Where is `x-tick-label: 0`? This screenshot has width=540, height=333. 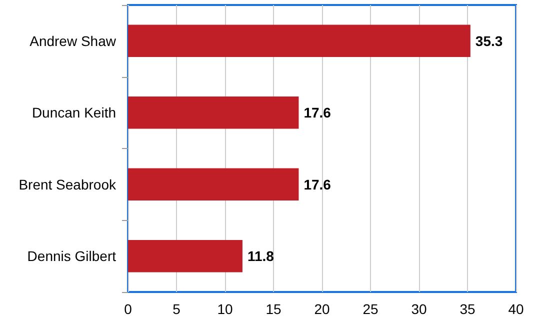
x-tick-label: 0 is located at coordinates (128, 309).